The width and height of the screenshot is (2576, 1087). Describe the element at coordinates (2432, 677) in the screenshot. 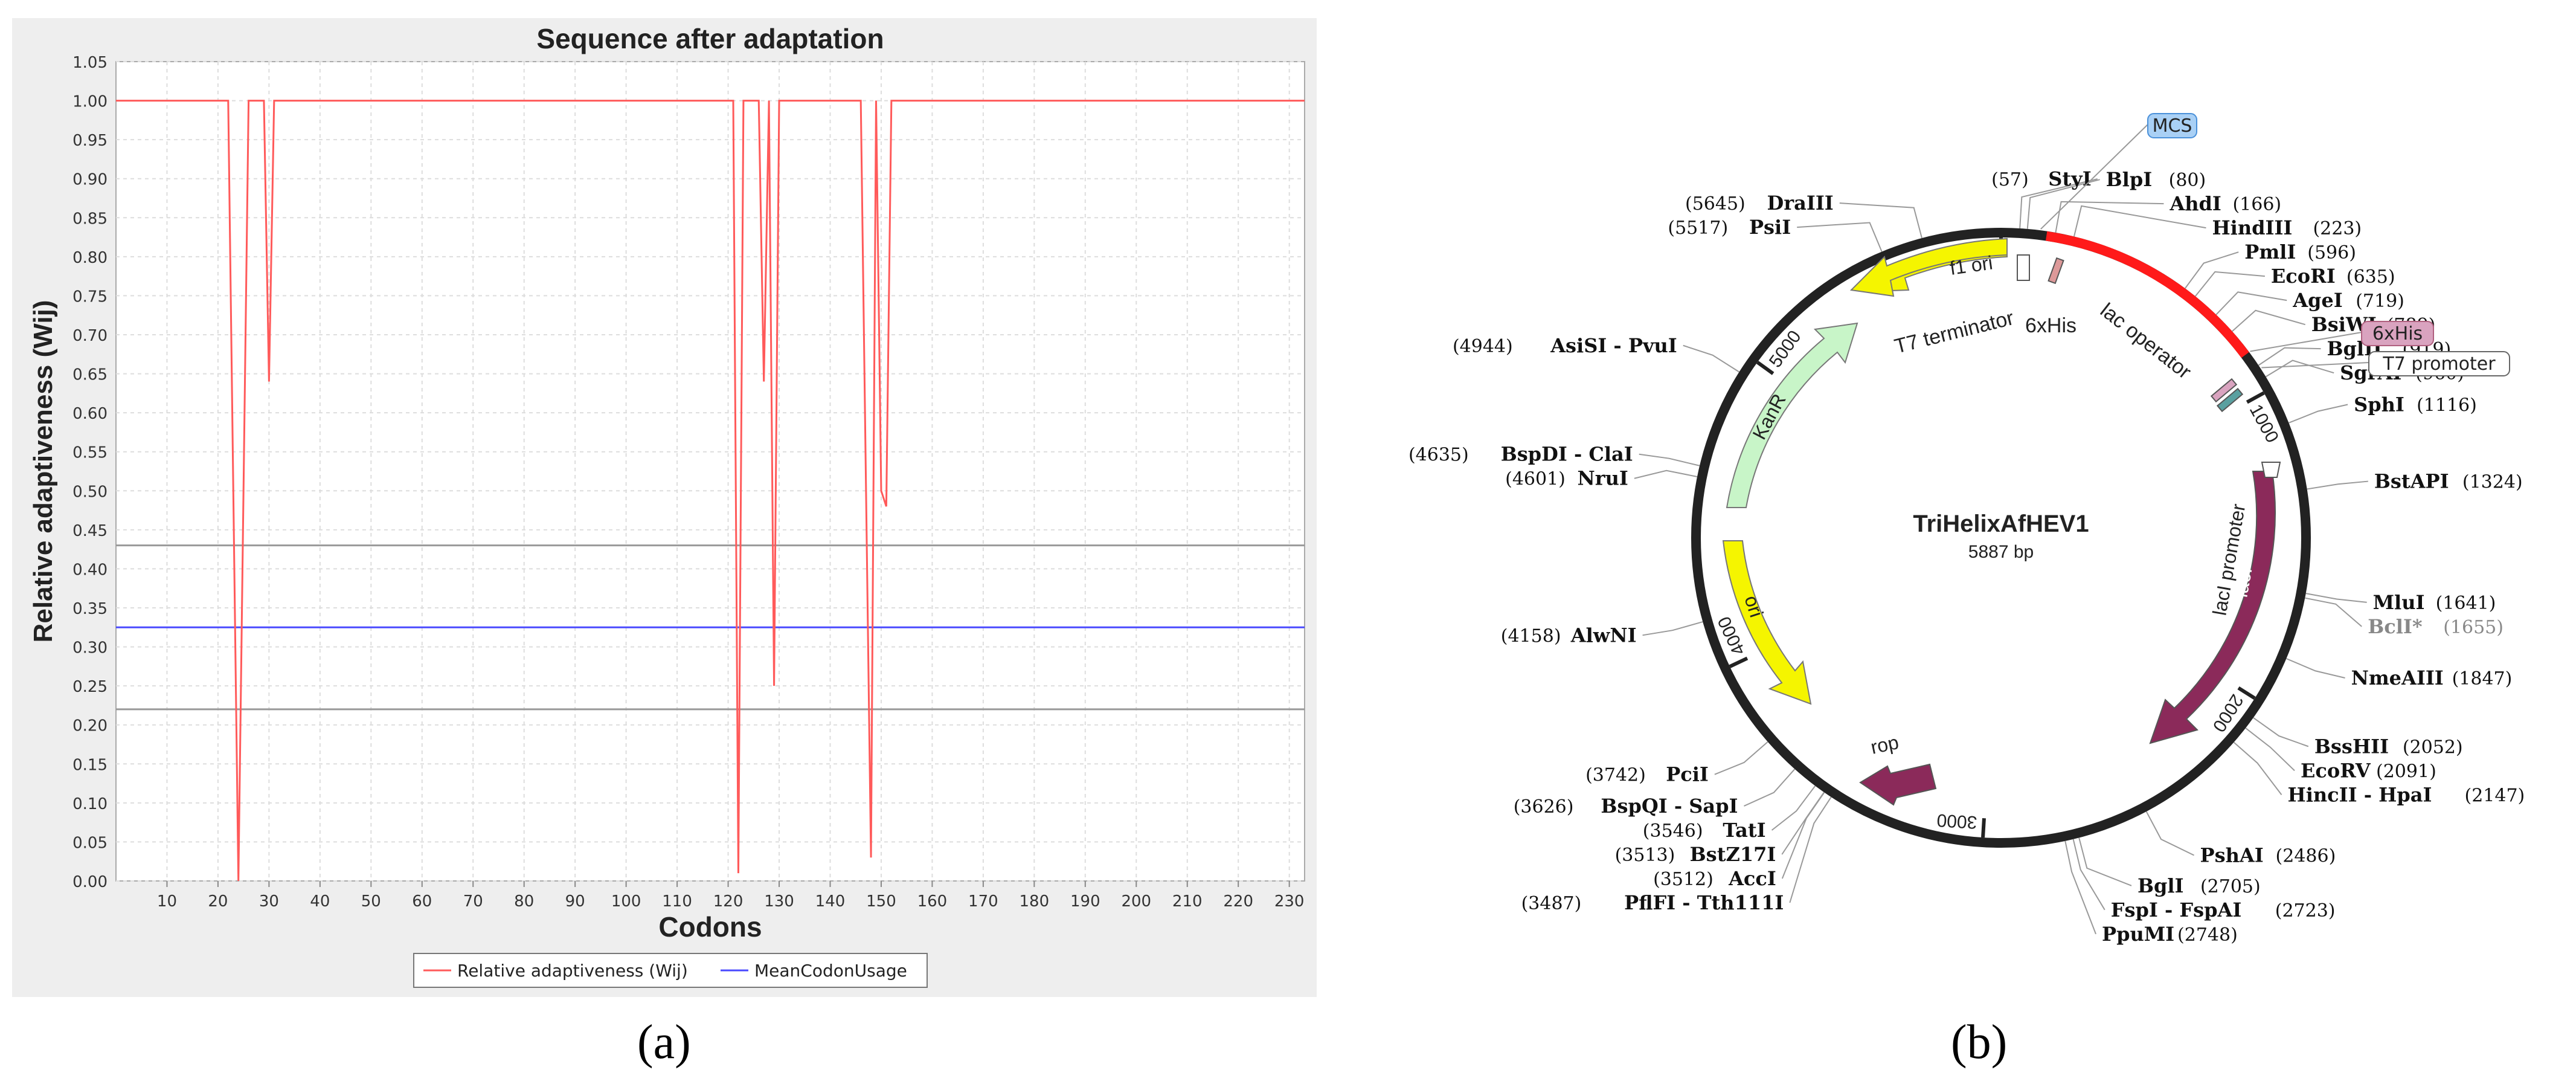

I see `restriction-site: NmeAIII (1847)` at that location.